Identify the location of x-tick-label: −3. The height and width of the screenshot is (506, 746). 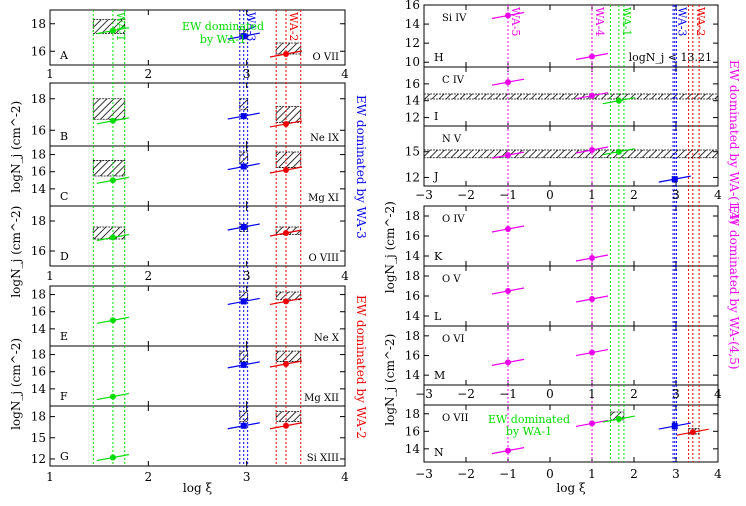
(424, 394).